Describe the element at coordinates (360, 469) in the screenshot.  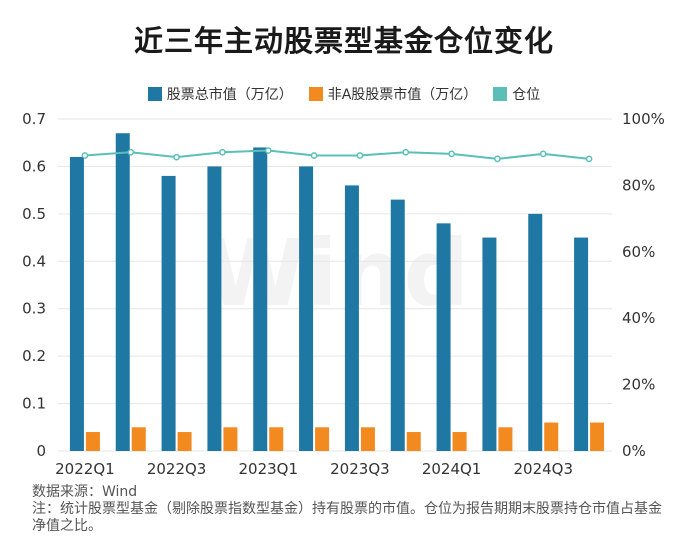
I see `x-tick-label: 2023Q3` at that location.